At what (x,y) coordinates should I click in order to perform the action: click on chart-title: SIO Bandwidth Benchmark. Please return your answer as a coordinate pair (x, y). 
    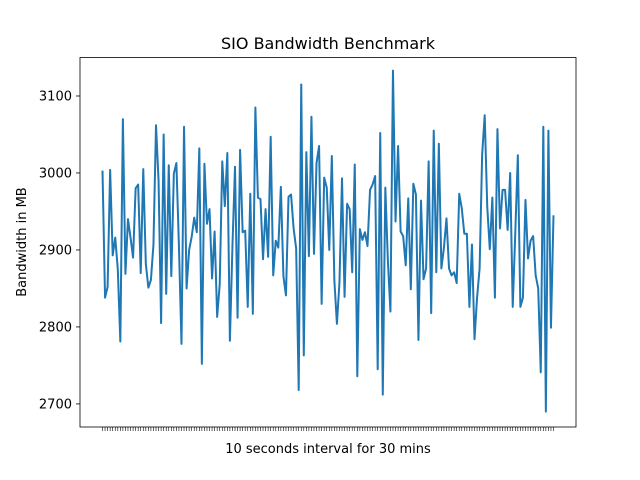
    Looking at the image, I should click on (328, 43).